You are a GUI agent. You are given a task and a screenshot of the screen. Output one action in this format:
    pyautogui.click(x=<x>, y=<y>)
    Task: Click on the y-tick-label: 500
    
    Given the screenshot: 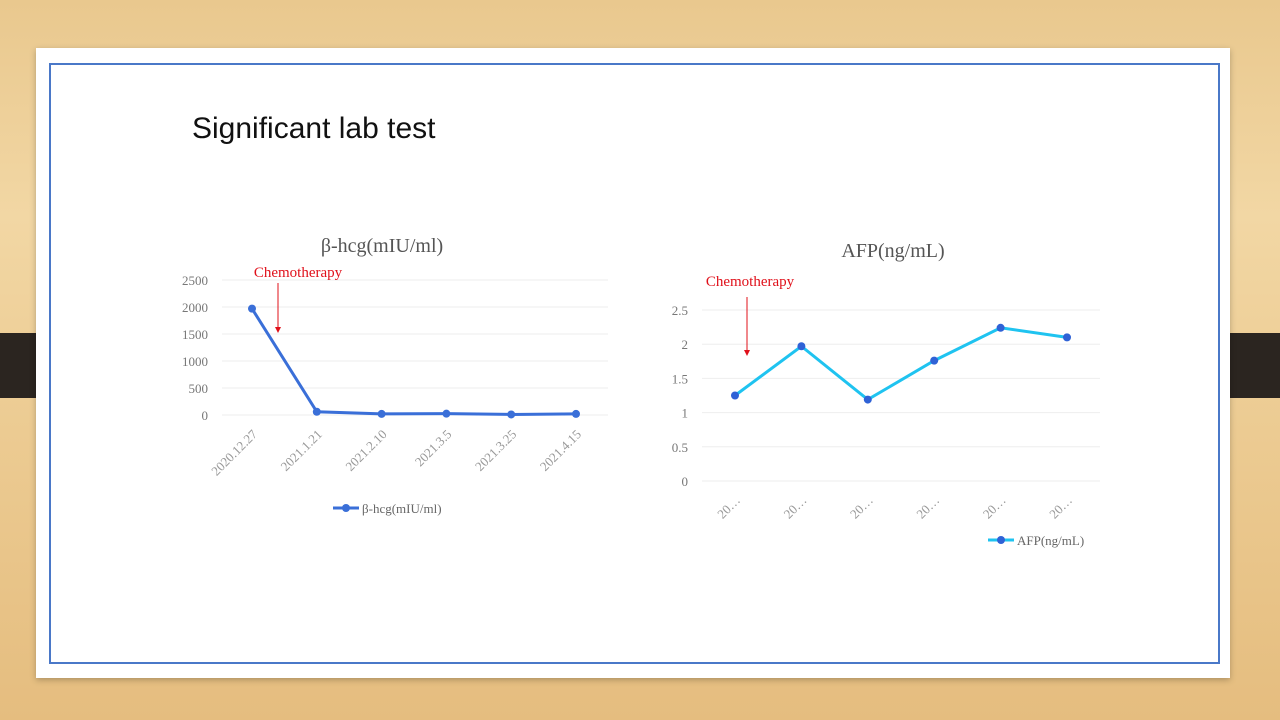 What is the action you would take?
    pyautogui.click(x=199, y=388)
    